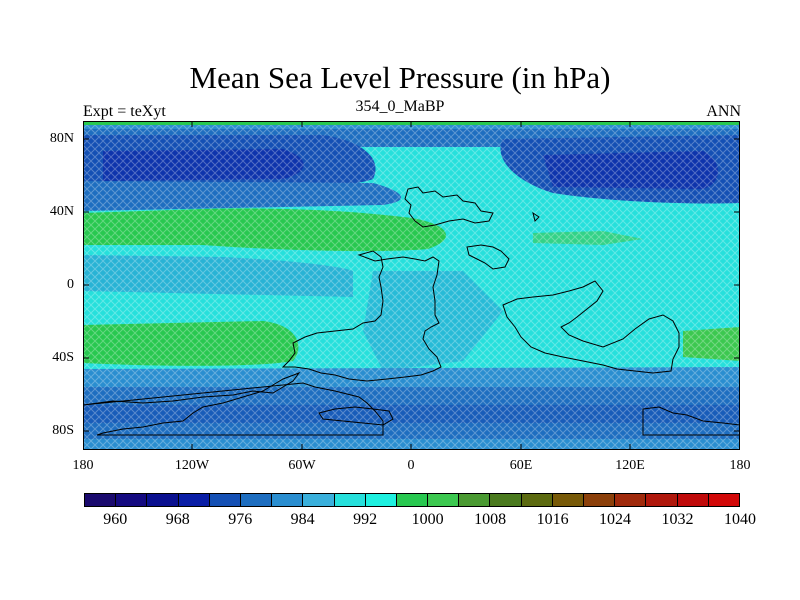 The image size is (800, 600). I want to click on colorbar, so click(412, 500).